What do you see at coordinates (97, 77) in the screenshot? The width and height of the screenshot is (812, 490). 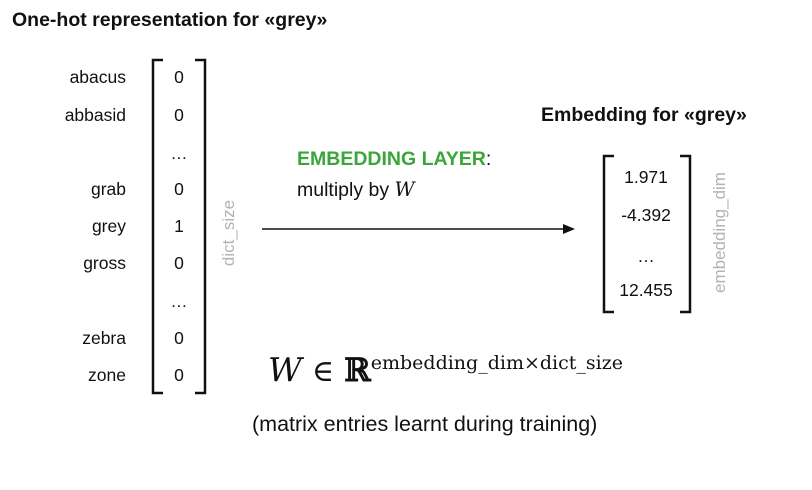 I see `vocab-word-abacus: abacus` at bounding box center [97, 77].